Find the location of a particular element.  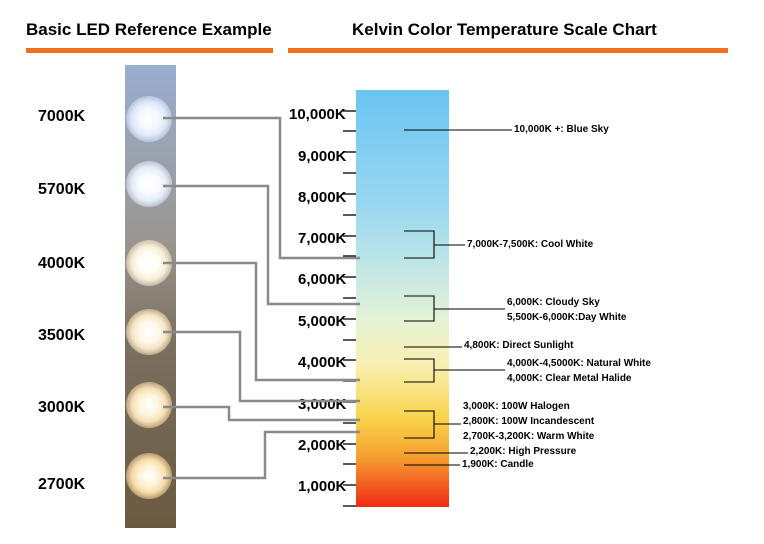

tick-label: 9,000K is located at coordinates (322, 156).